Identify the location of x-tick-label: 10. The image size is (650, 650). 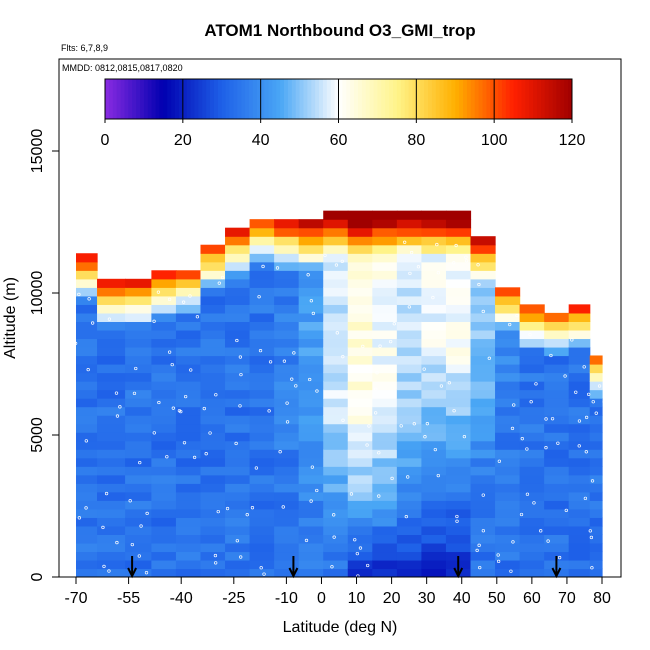
(357, 598).